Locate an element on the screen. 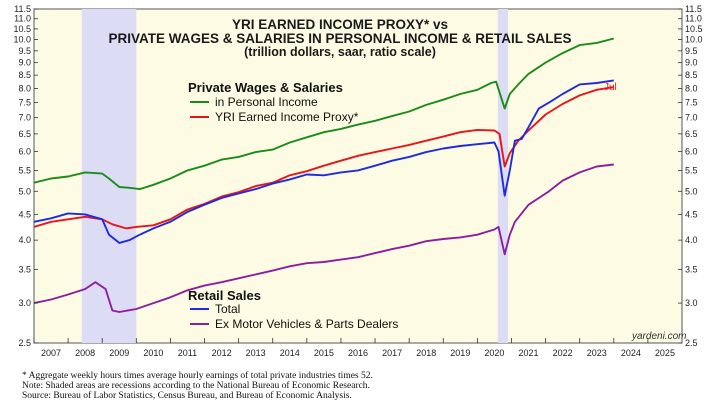 This screenshot has height=411, width=725. credit-yardeni: yardeni.com is located at coordinates (659, 336).